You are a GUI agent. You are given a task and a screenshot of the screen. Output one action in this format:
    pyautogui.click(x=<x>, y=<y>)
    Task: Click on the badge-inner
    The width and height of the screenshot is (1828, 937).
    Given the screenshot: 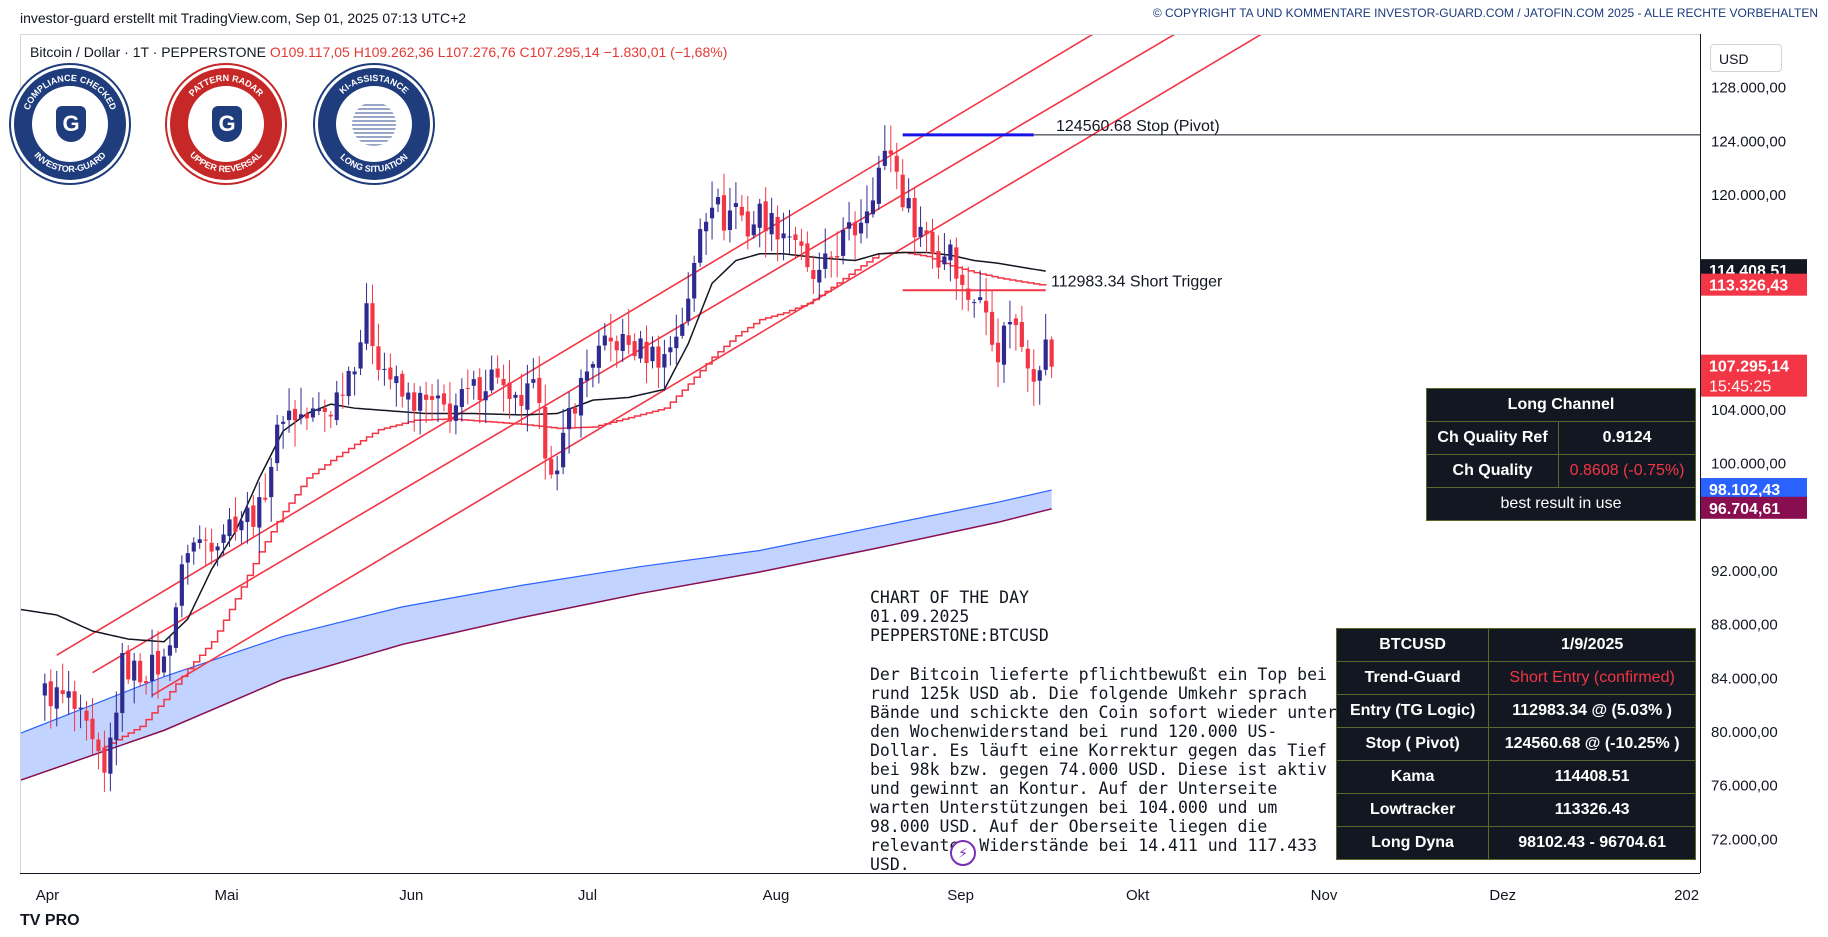 What is the action you would take?
    pyautogui.click(x=374, y=124)
    